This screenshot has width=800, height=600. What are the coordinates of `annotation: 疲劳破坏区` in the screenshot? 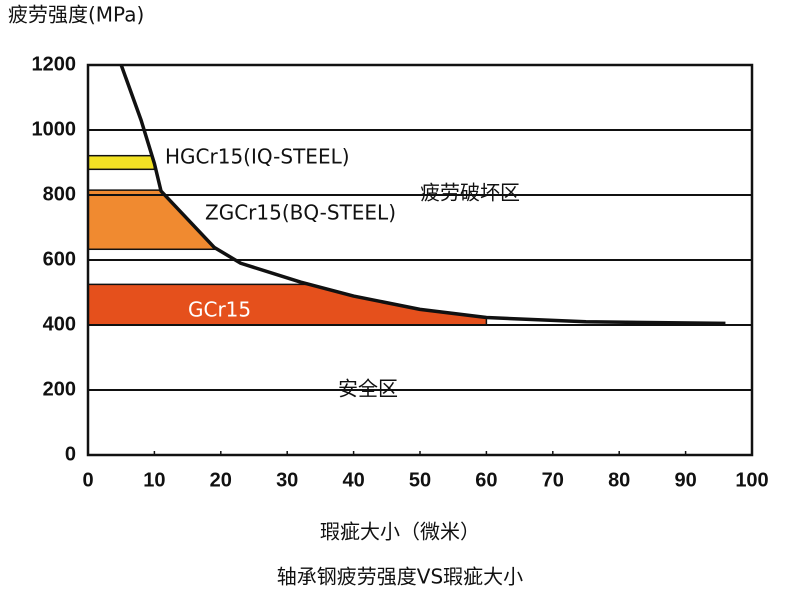 It's located at (470, 193).